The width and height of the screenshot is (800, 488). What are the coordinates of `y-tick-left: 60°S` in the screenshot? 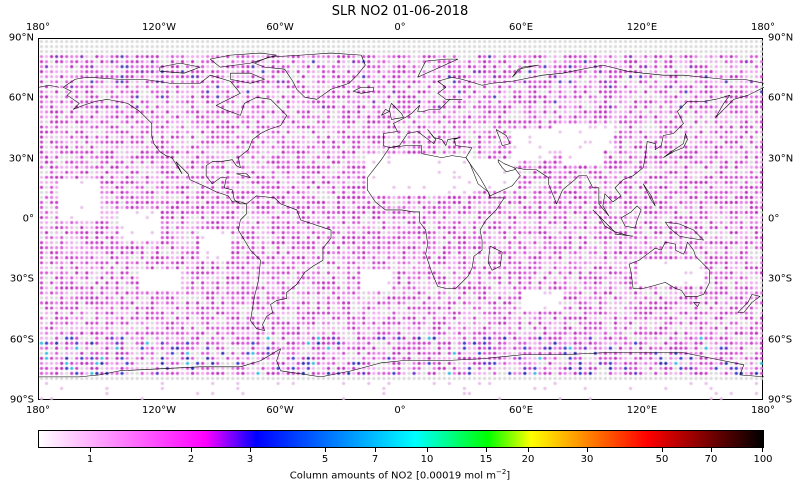 It's located at (21, 340).